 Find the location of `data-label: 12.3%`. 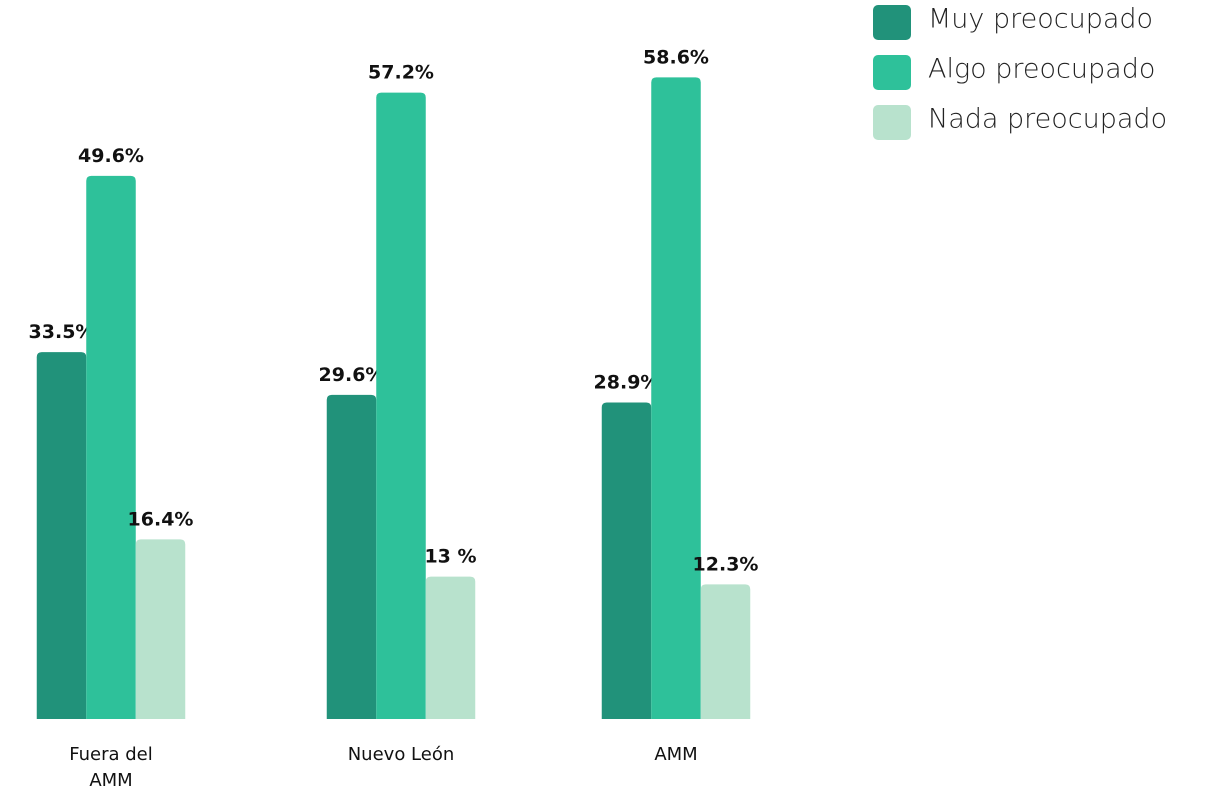

data-label: 12.3% is located at coordinates (726, 564).